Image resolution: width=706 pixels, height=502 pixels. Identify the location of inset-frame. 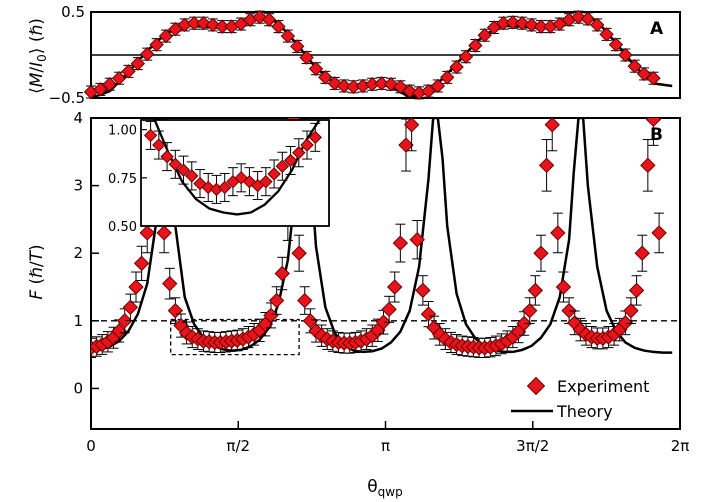
(235, 173).